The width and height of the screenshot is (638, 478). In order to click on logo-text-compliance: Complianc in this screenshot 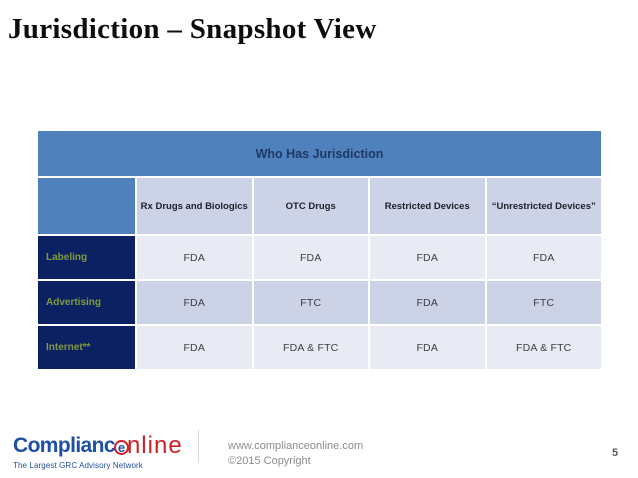, I will do `click(64, 445)`.